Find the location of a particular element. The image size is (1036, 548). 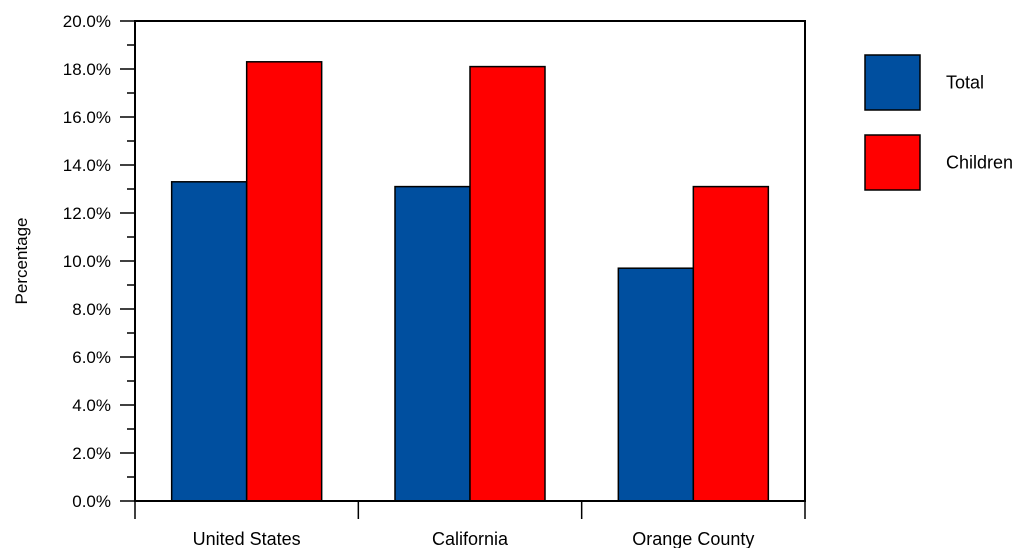

y-tick-label: 10.0% is located at coordinates (87, 261).